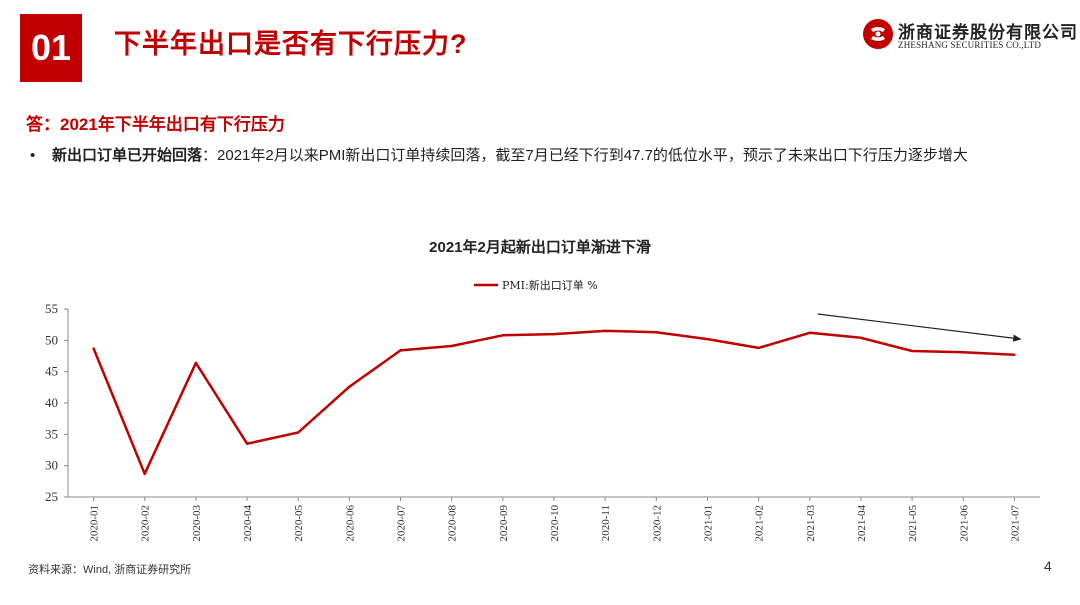  I want to click on y-tick-label: 25, so click(51, 496).